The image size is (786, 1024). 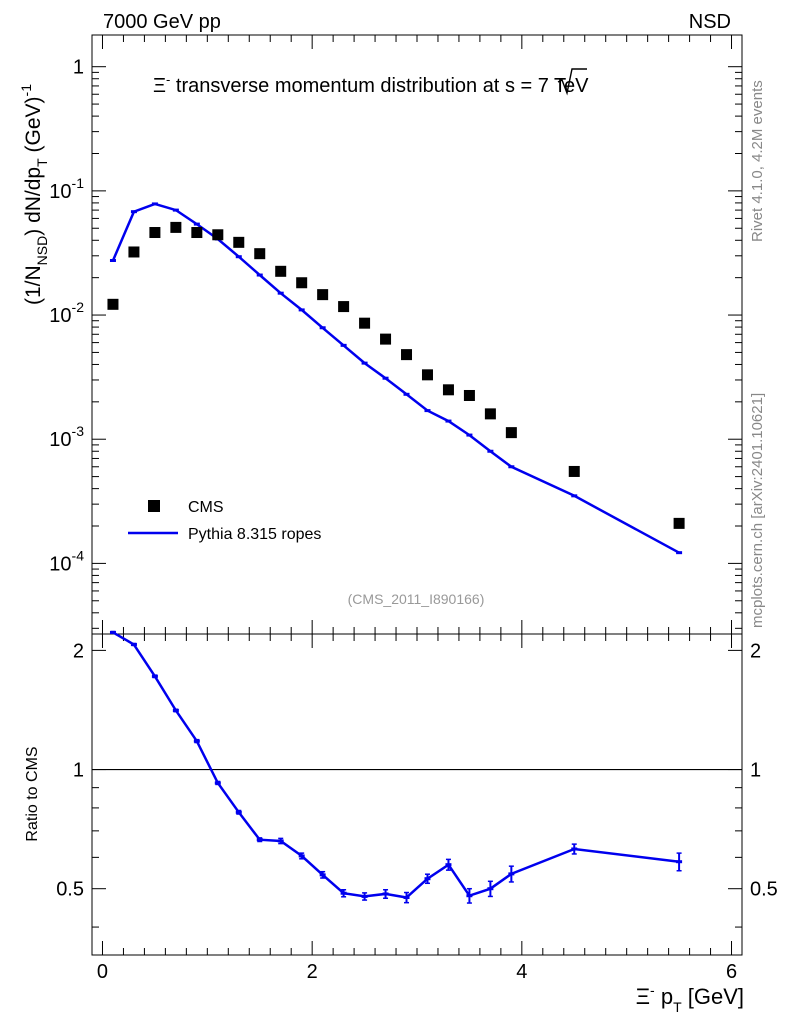 I want to click on main-y-tick-label: 10⁻⁴, so click(x=66, y=561).